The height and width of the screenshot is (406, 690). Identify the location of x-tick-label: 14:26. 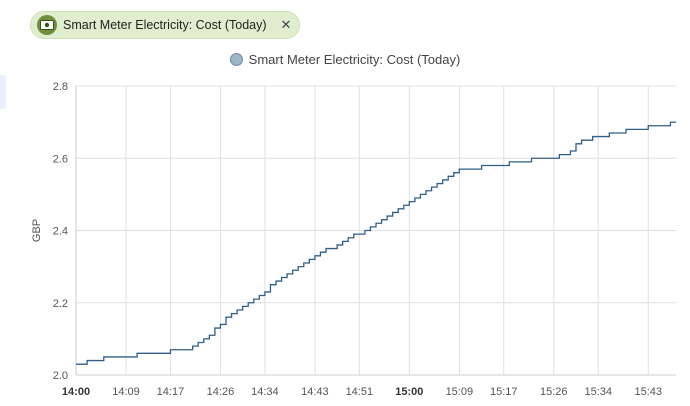
(221, 392).